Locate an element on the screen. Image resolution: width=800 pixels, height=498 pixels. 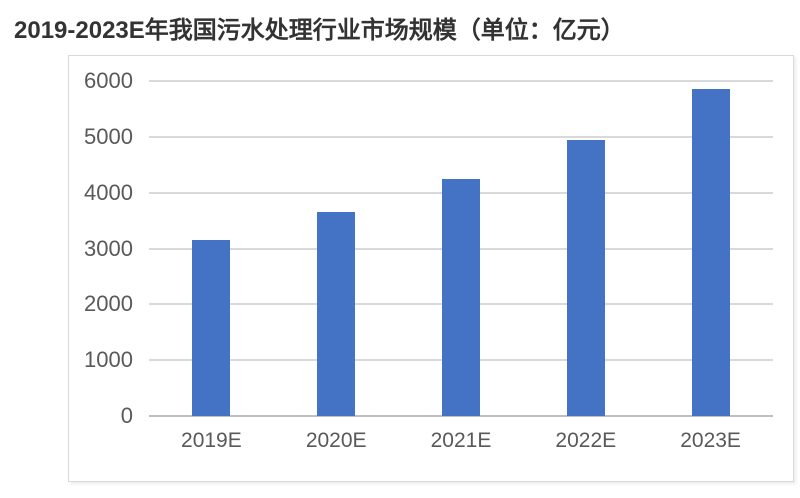
bar-2022E is located at coordinates (585, 277).